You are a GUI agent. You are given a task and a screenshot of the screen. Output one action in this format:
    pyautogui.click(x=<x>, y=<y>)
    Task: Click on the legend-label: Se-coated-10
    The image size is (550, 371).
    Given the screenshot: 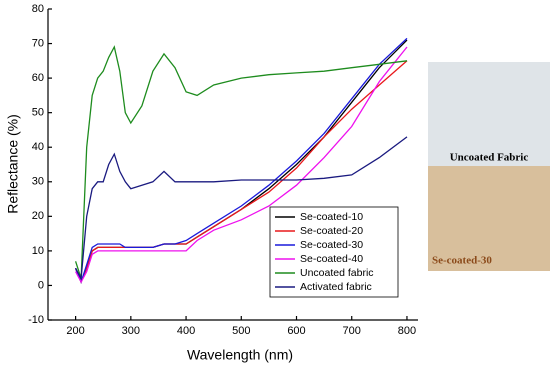 What is the action you would take?
    pyautogui.click(x=331, y=217)
    